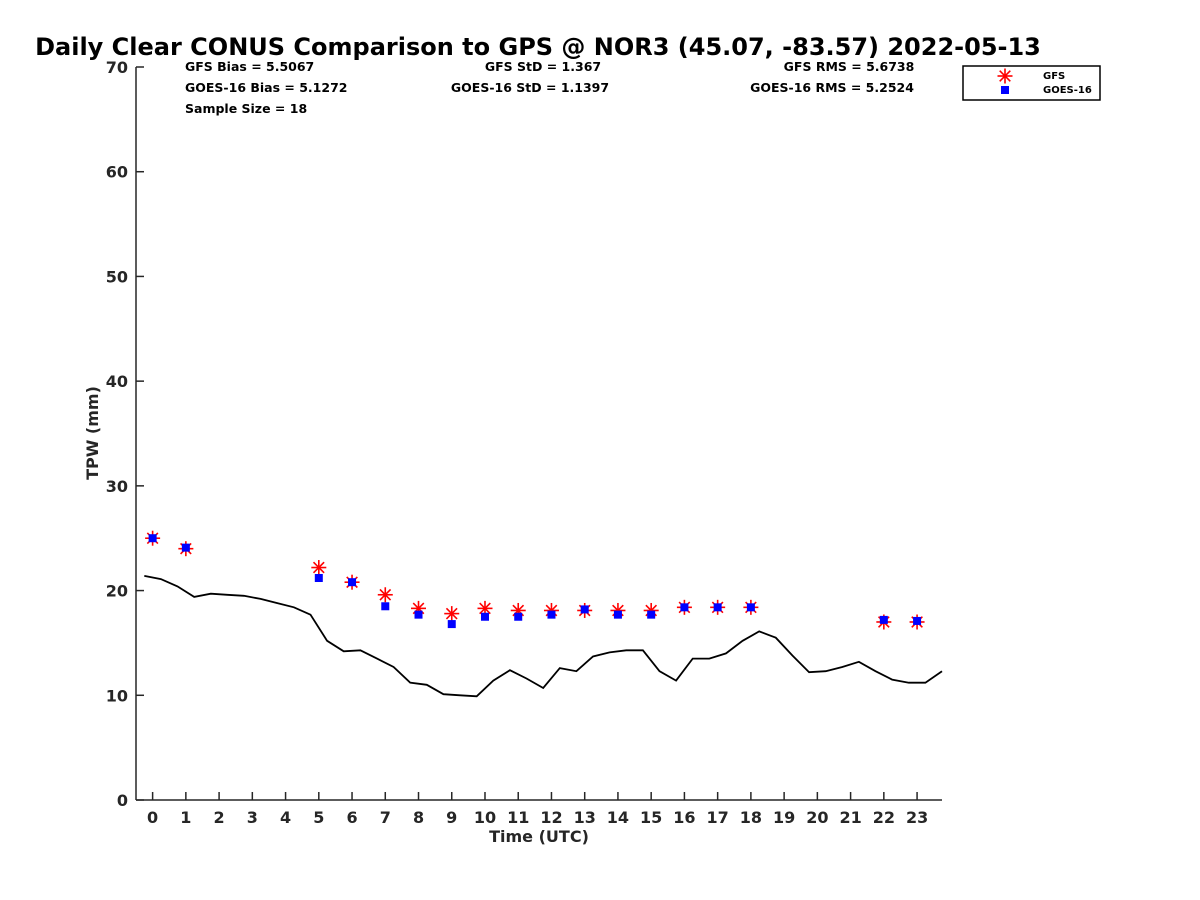 This screenshot has height=900, width=1200. Describe the element at coordinates (485, 817) in the screenshot. I see `x-tick-label: 10` at that location.